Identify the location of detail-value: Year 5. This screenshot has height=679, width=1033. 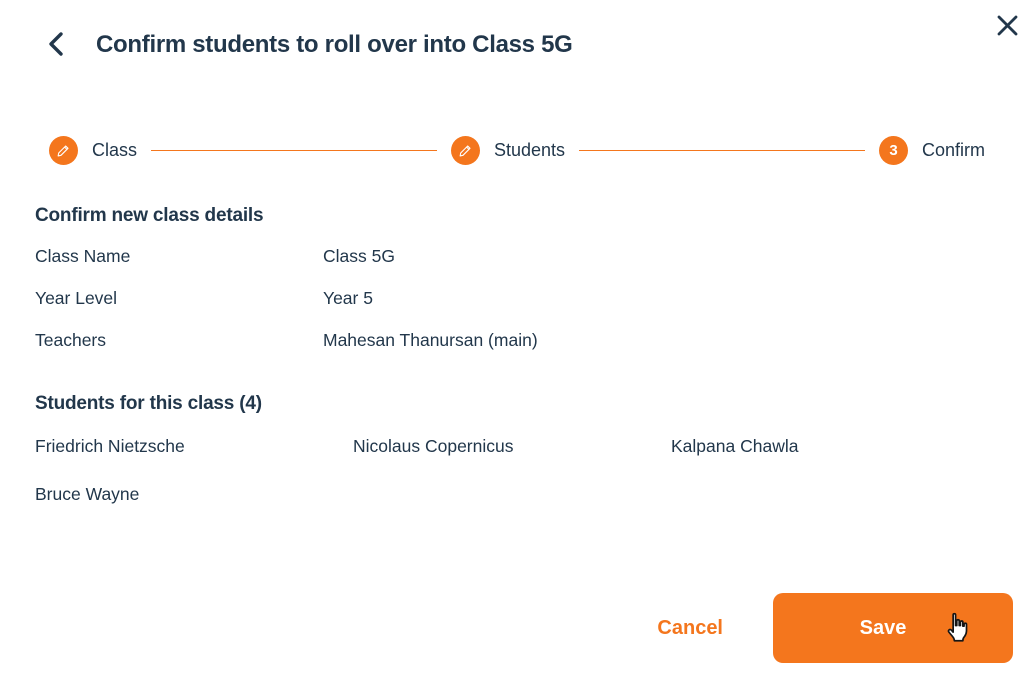
(348, 298).